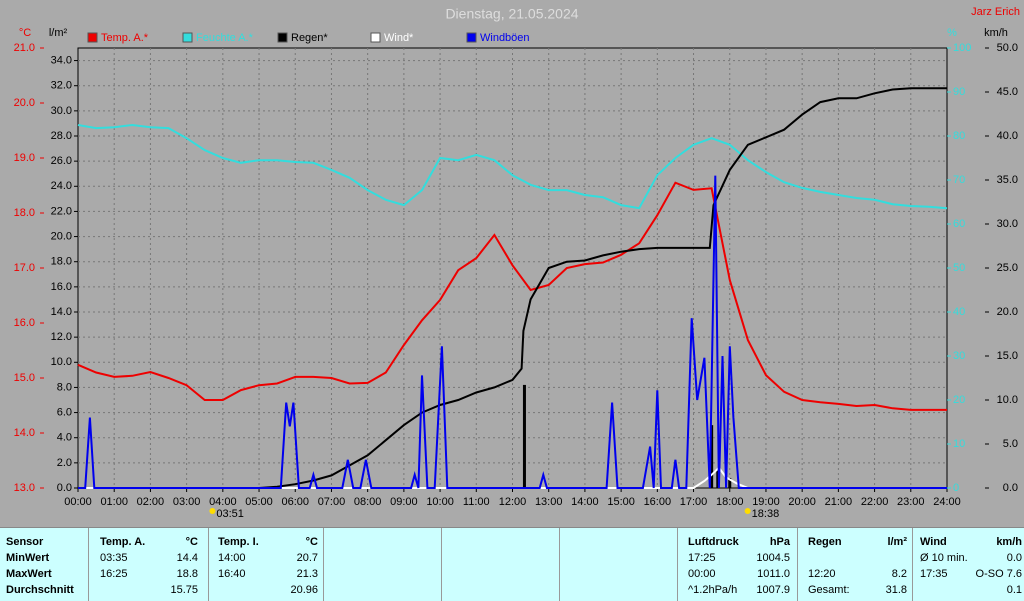 This screenshot has height=601, width=1024. What do you see at coordinates (998, 574) in the screenshot?
I see `table-cell: O-SO 7.6` at bounding box center [998, 574].